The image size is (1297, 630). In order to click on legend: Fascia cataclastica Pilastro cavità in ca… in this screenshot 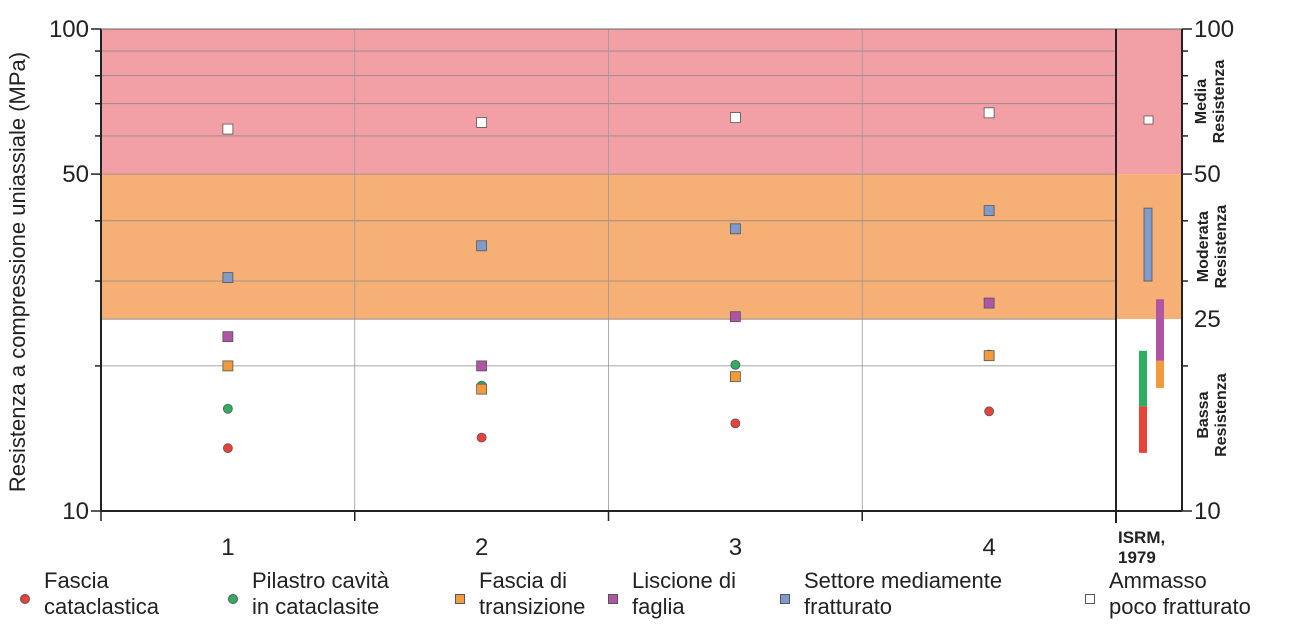, I will do `click(648, 599)`.